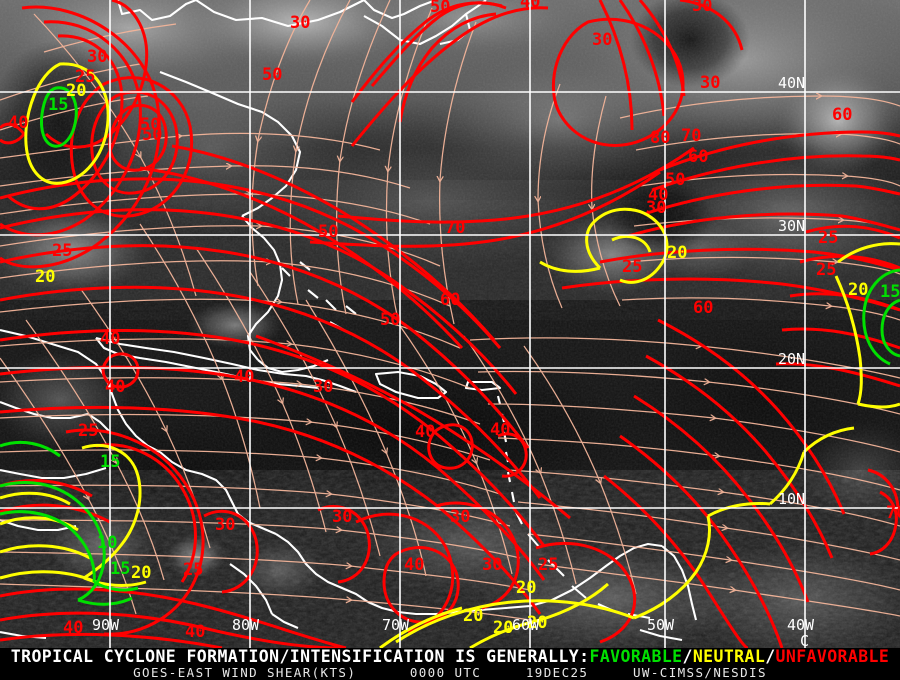  Describe the element at coordinates (396, 625) in the screenshot. I see `lon-label-70w: 70W` at that location.